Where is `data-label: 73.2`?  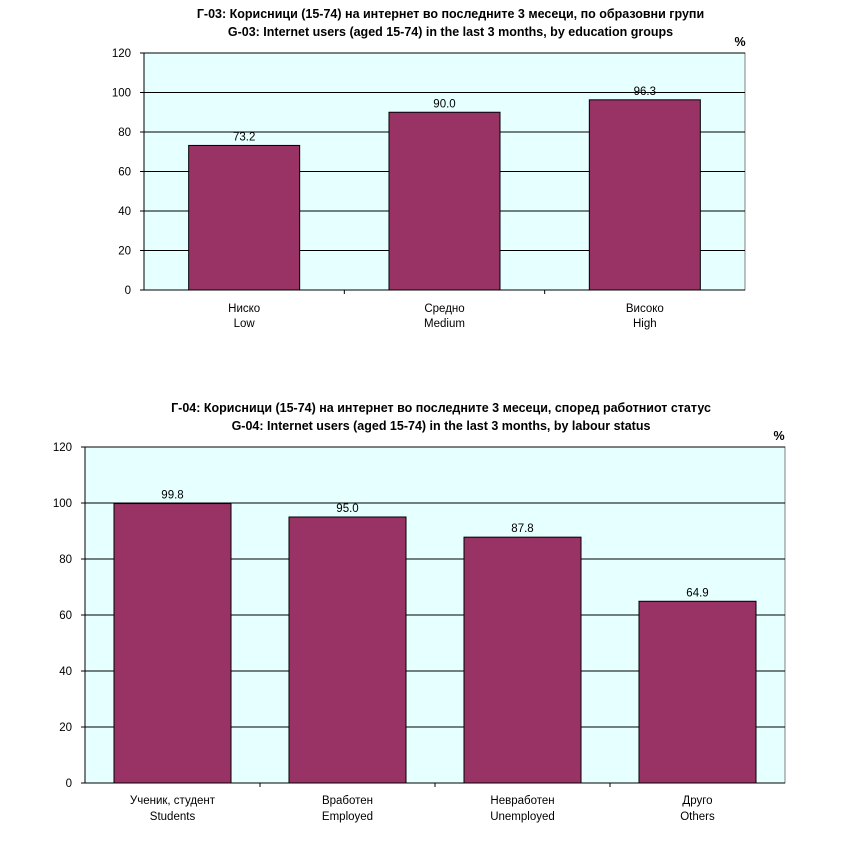 data-label: 73.2 is located at coordinates (244, 137).